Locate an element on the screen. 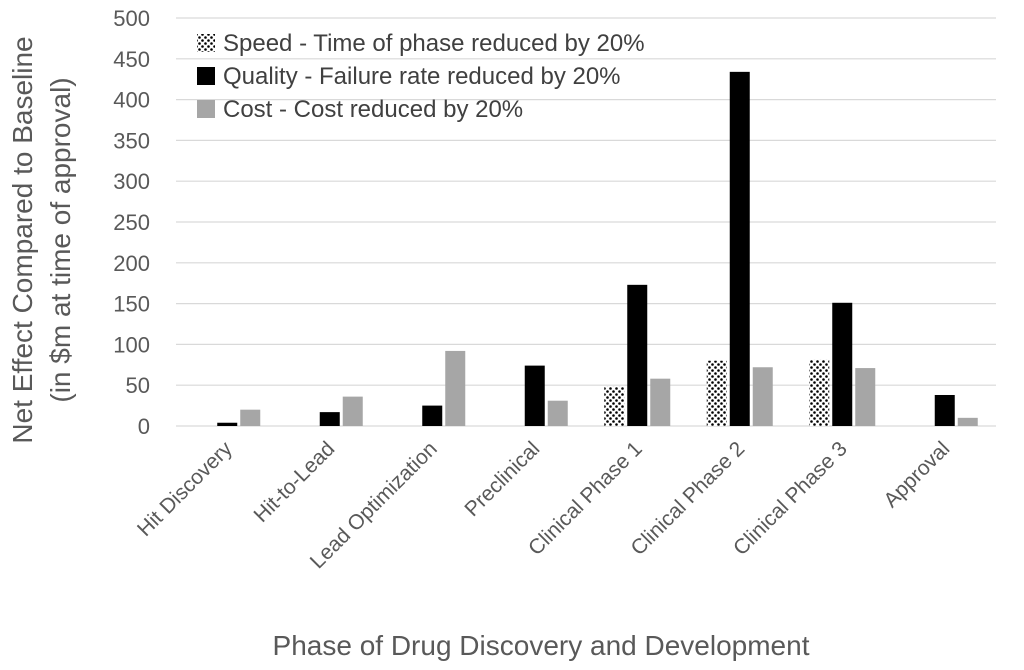  legend-label: Cost - Cost reduced by 20% is located at coordinates (373, 109).